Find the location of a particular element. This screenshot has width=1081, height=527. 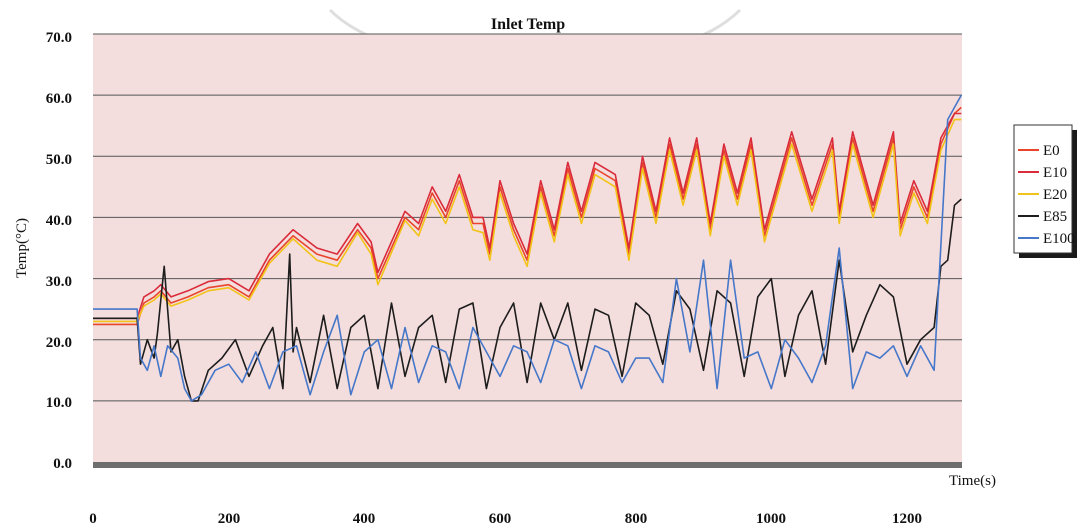

x-axis-label: Time(s) is located at coordinates (972, 481).